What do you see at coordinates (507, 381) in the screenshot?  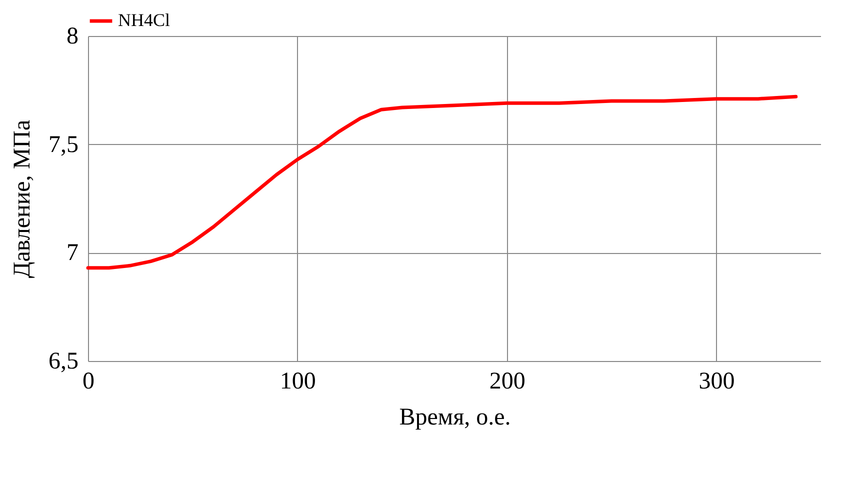 I see `x-tick-label: 200` at bounding box center [507, 381].